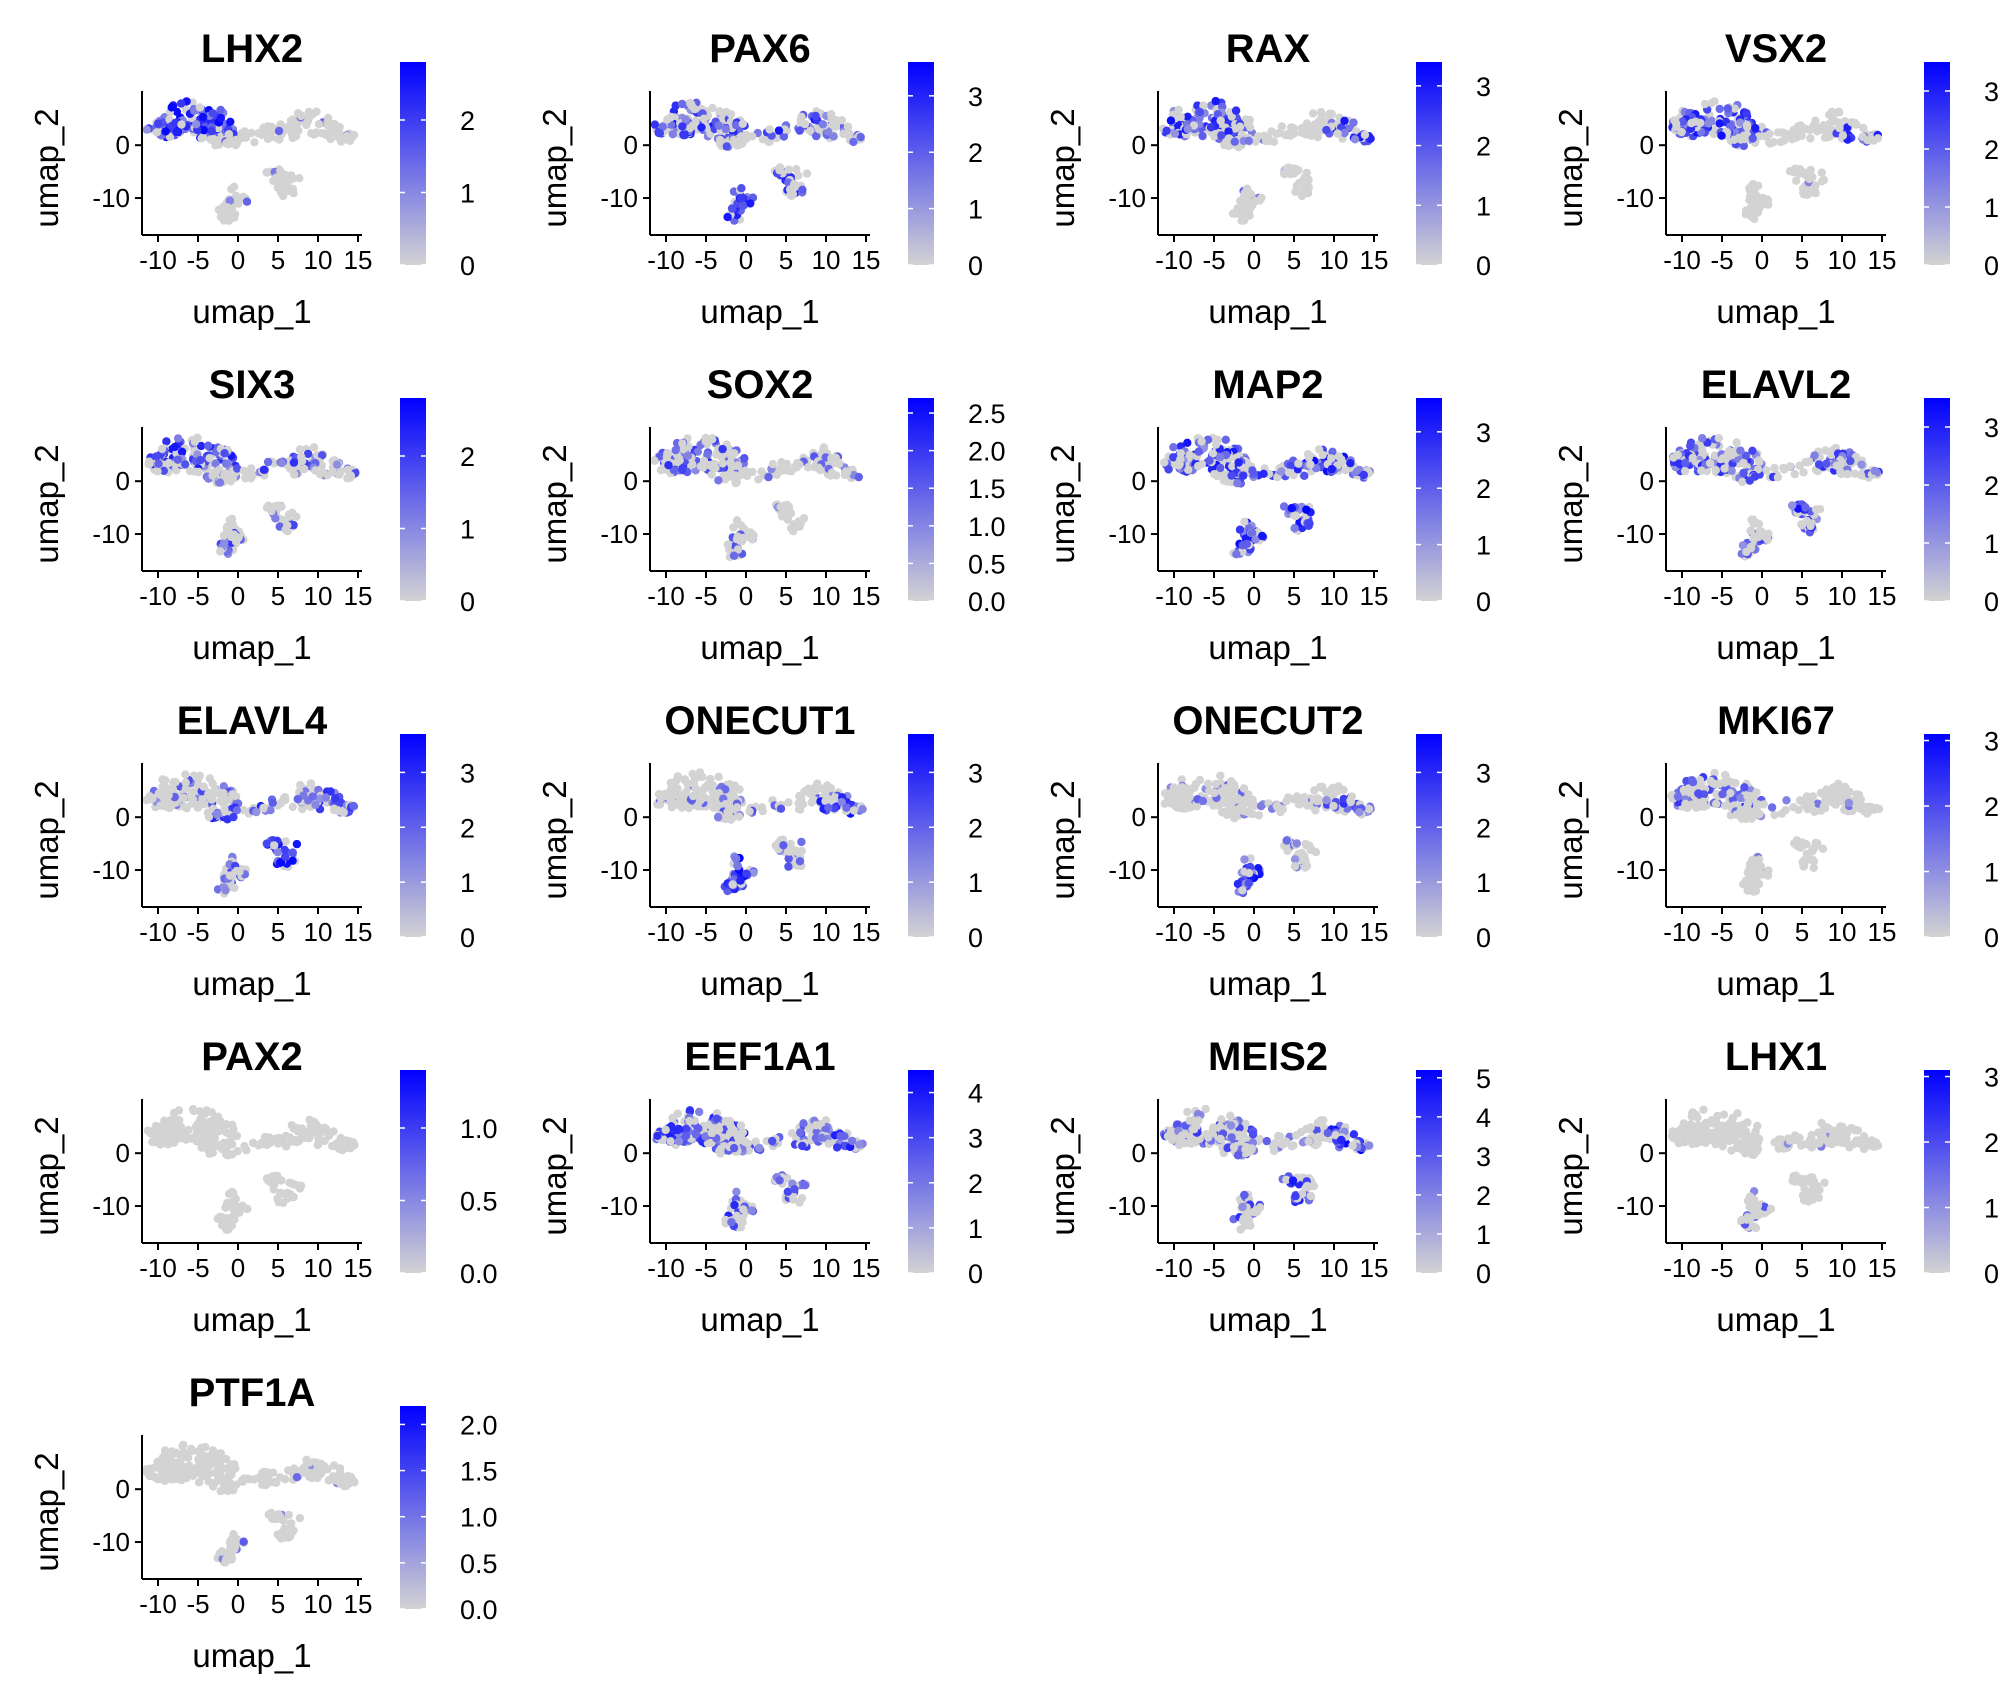 This screenshot has height=1700, width=2000. Describe the element at coordinates (666, 932) in the screenshot. I see `x-tick-label: -10` at that location.